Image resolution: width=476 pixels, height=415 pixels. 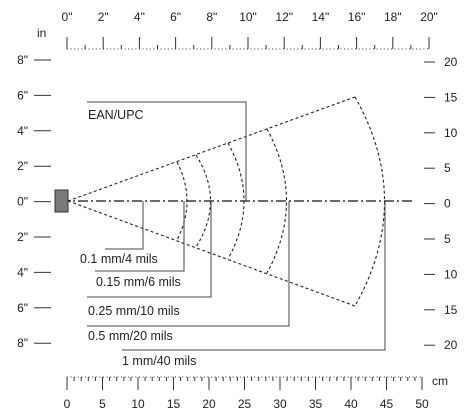 What do you see at coordinates (351, 404) in the screenshot?
I see `bottom-ruler-label: 40` at bounding box center [351, 404].